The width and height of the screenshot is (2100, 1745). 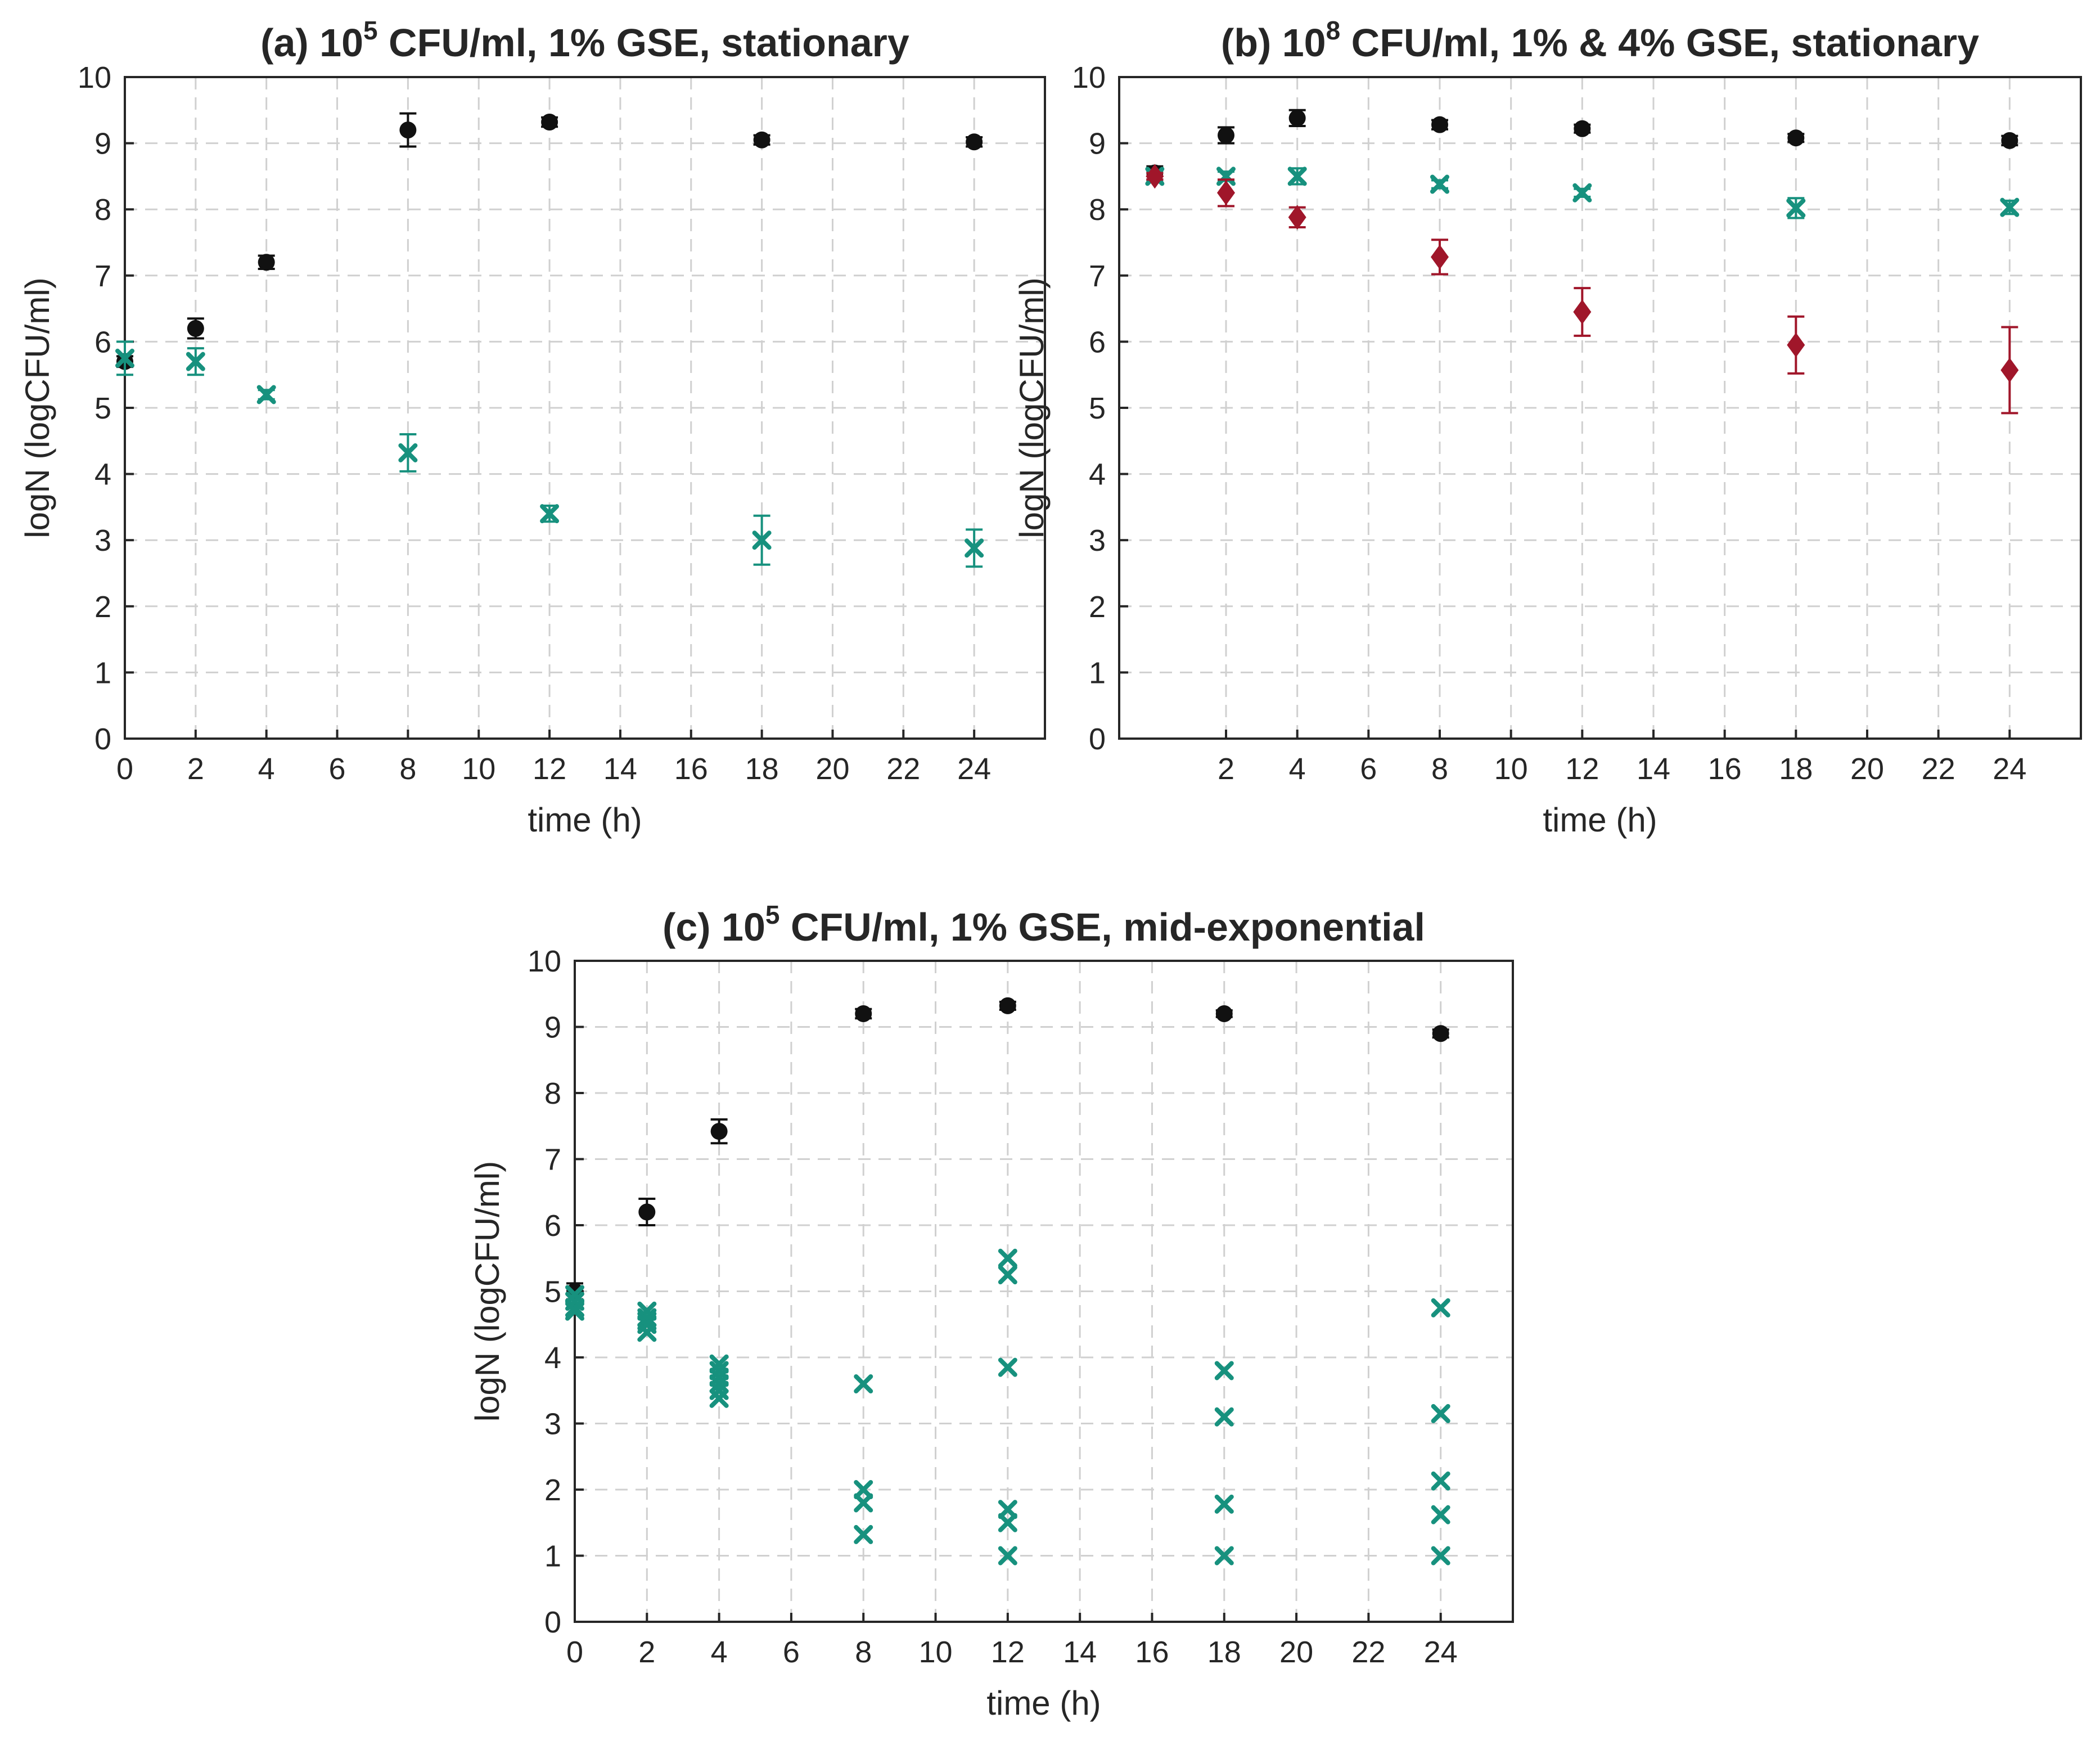 What do you see at coordinates (487, 1291) in the screenshot?
I see `y-axis-label: logN (logCFU/ml)` at bounding box center [487, 1291].